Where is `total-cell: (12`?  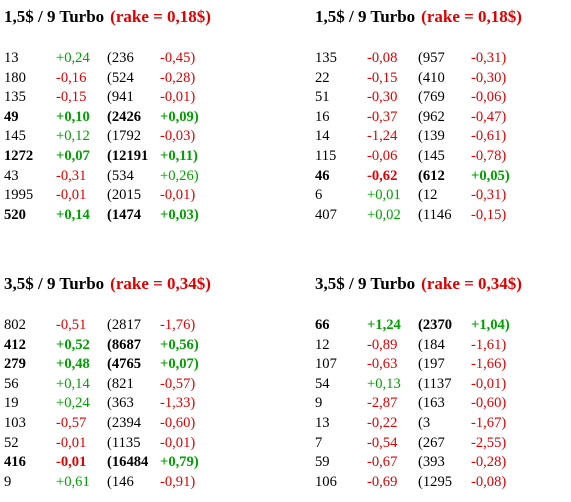
total-cell: (12 is located at coordinates (428, 195).